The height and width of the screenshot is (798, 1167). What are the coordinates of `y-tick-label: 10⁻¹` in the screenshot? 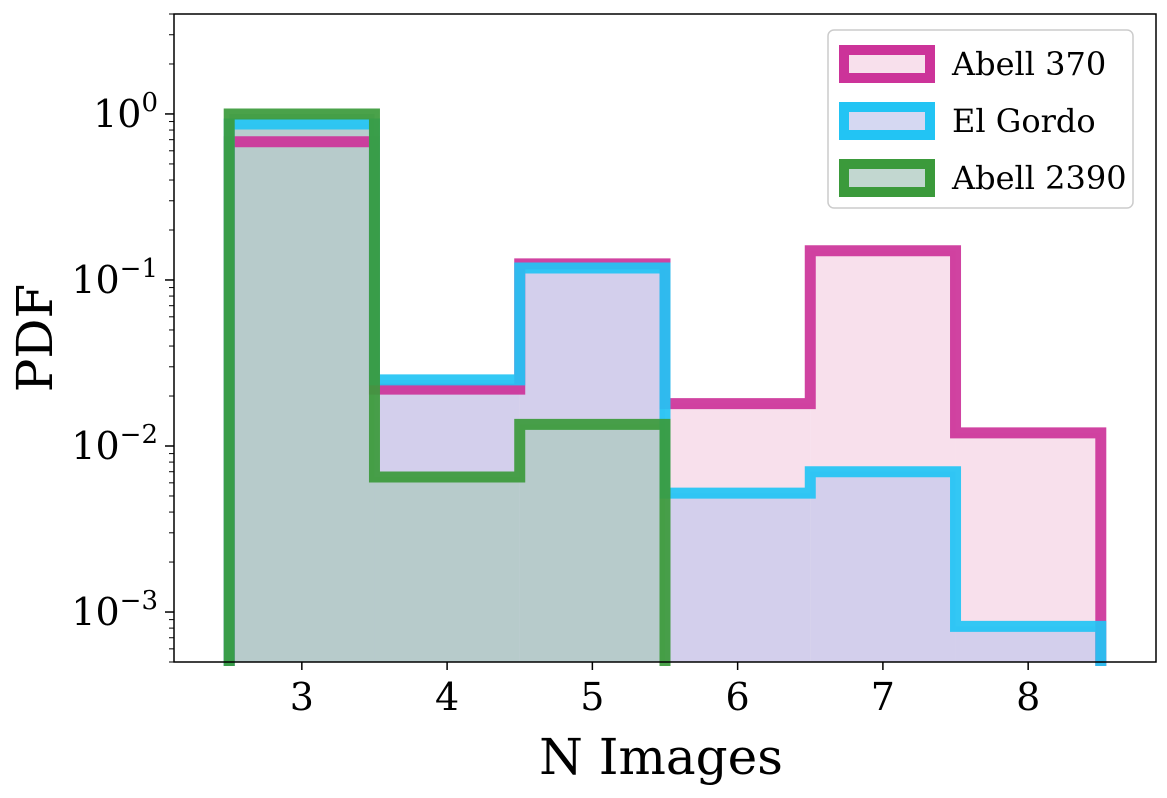 It's located at (114, 278).